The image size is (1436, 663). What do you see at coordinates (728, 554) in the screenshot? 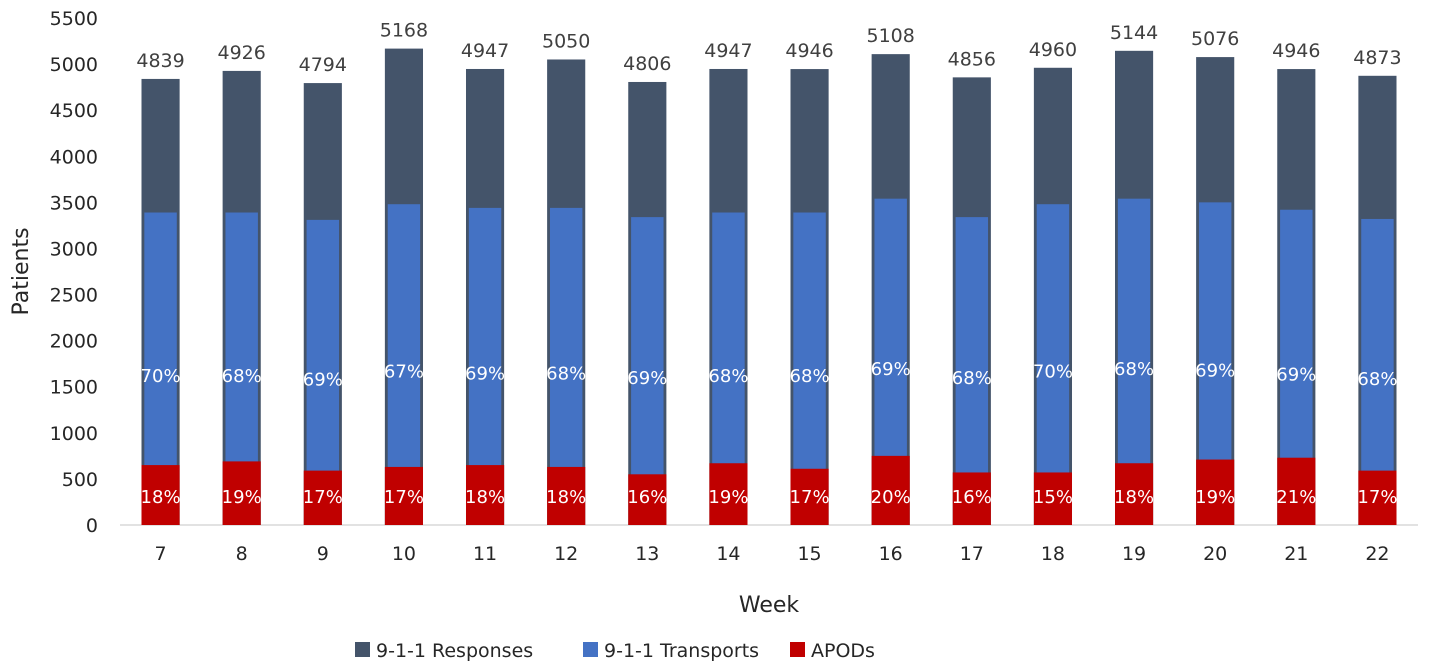
I see `x-tick-label: 14` at bounding box center [728, 554].